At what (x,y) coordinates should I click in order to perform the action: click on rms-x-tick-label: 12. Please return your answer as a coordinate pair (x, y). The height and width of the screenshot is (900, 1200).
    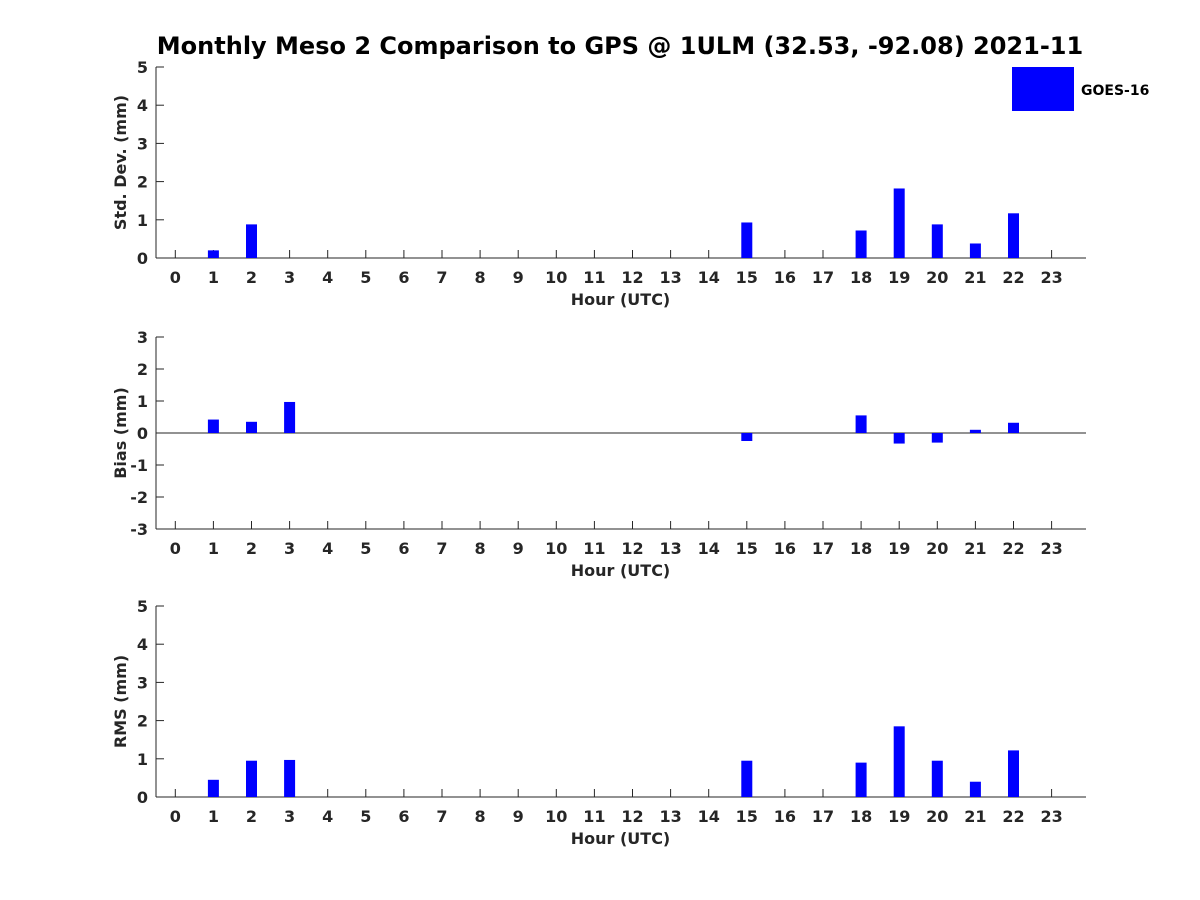
    Looking at the image, I should click on (632, 816).